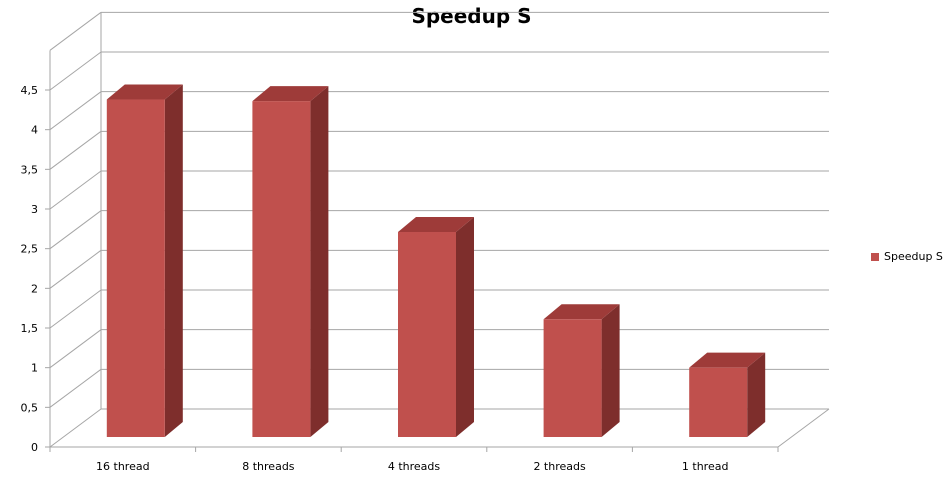 The width and height of the screenshot is (943, 477). What do you see at coordinates (803, 428) in the screenshot?
I see `floor-edge` at bounding box center [803, 428].